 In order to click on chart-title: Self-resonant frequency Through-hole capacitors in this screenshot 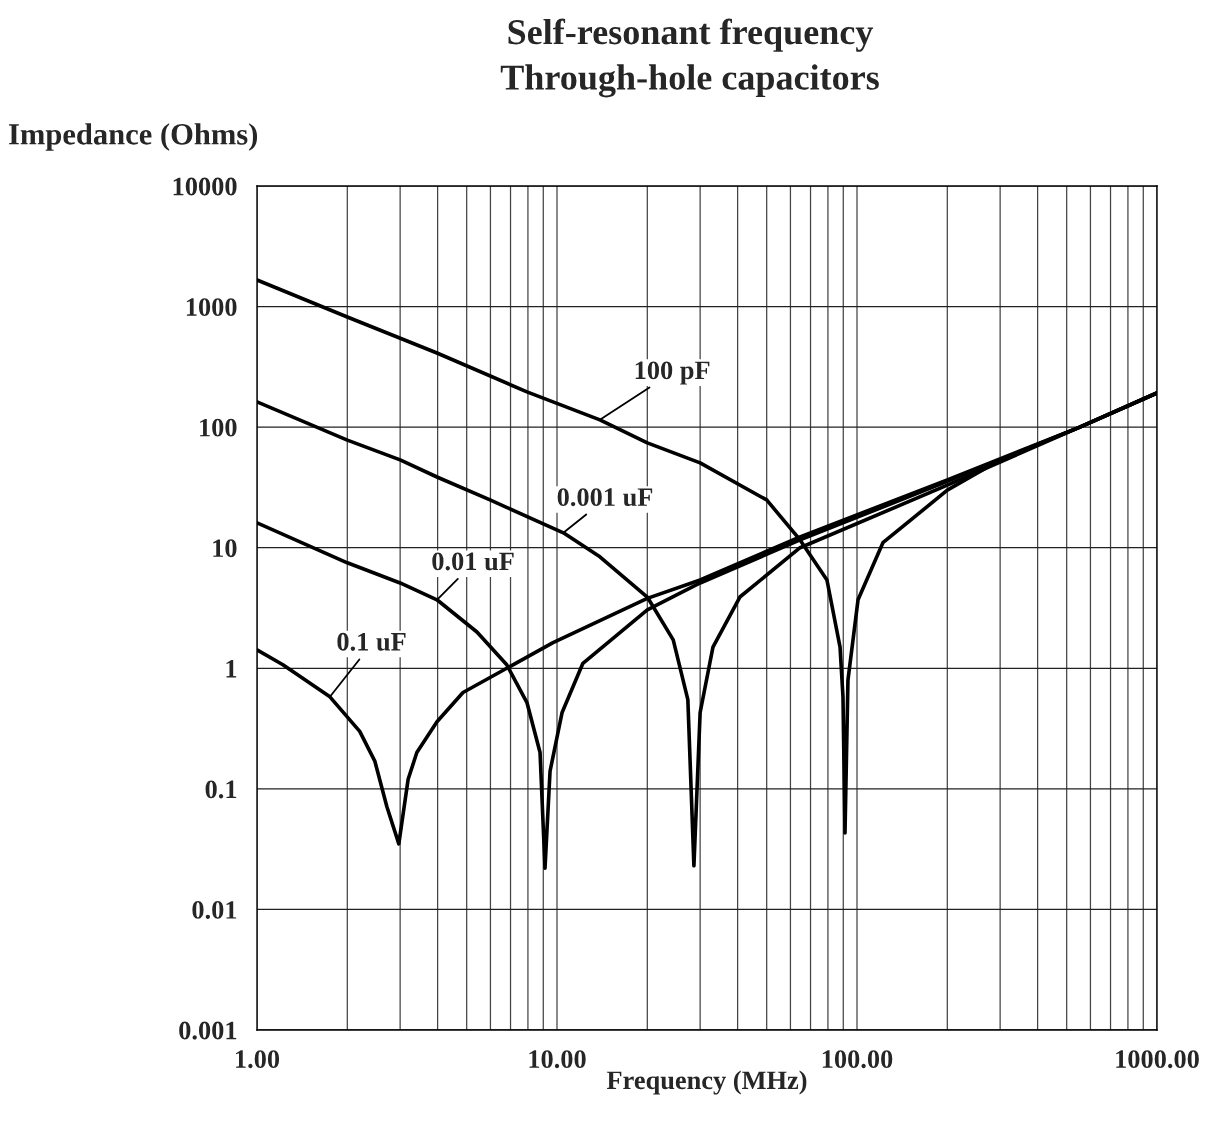, I will do `click(689, 58)`.